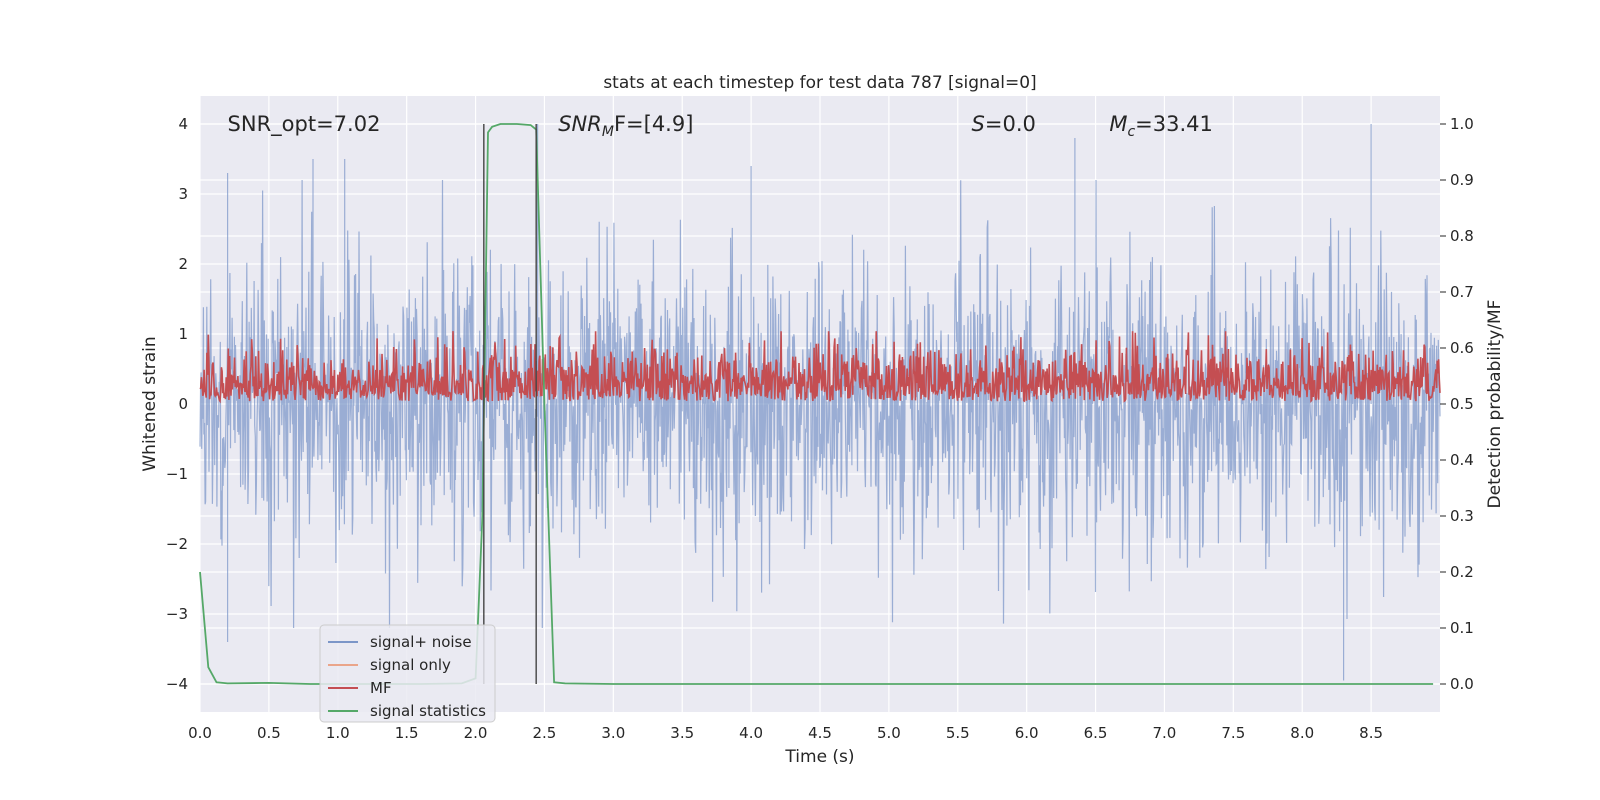 Image resolution: width=1600 pixels, height=800 pixels. I want to click on x-tick-label: 1.5, so click(407, 733).